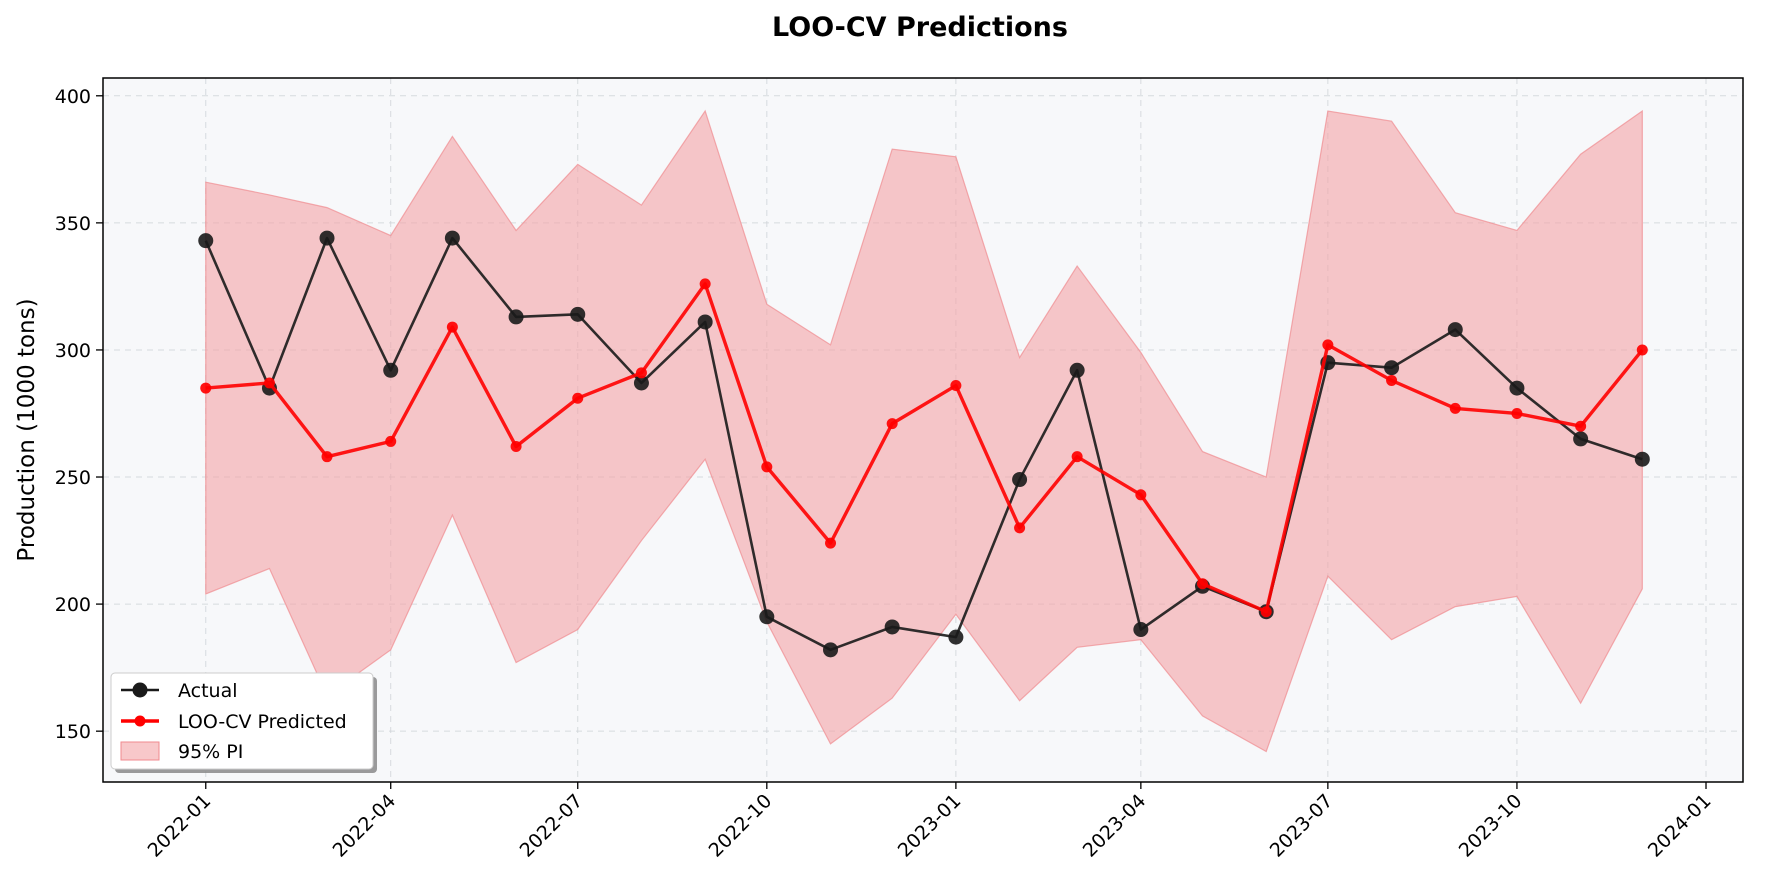 This screenshot has width=1780, height=884. What do you see at coordinates (73, 732) in the screenshot?
I see `y-tick-label: 150` at bounding box center [73, 732].